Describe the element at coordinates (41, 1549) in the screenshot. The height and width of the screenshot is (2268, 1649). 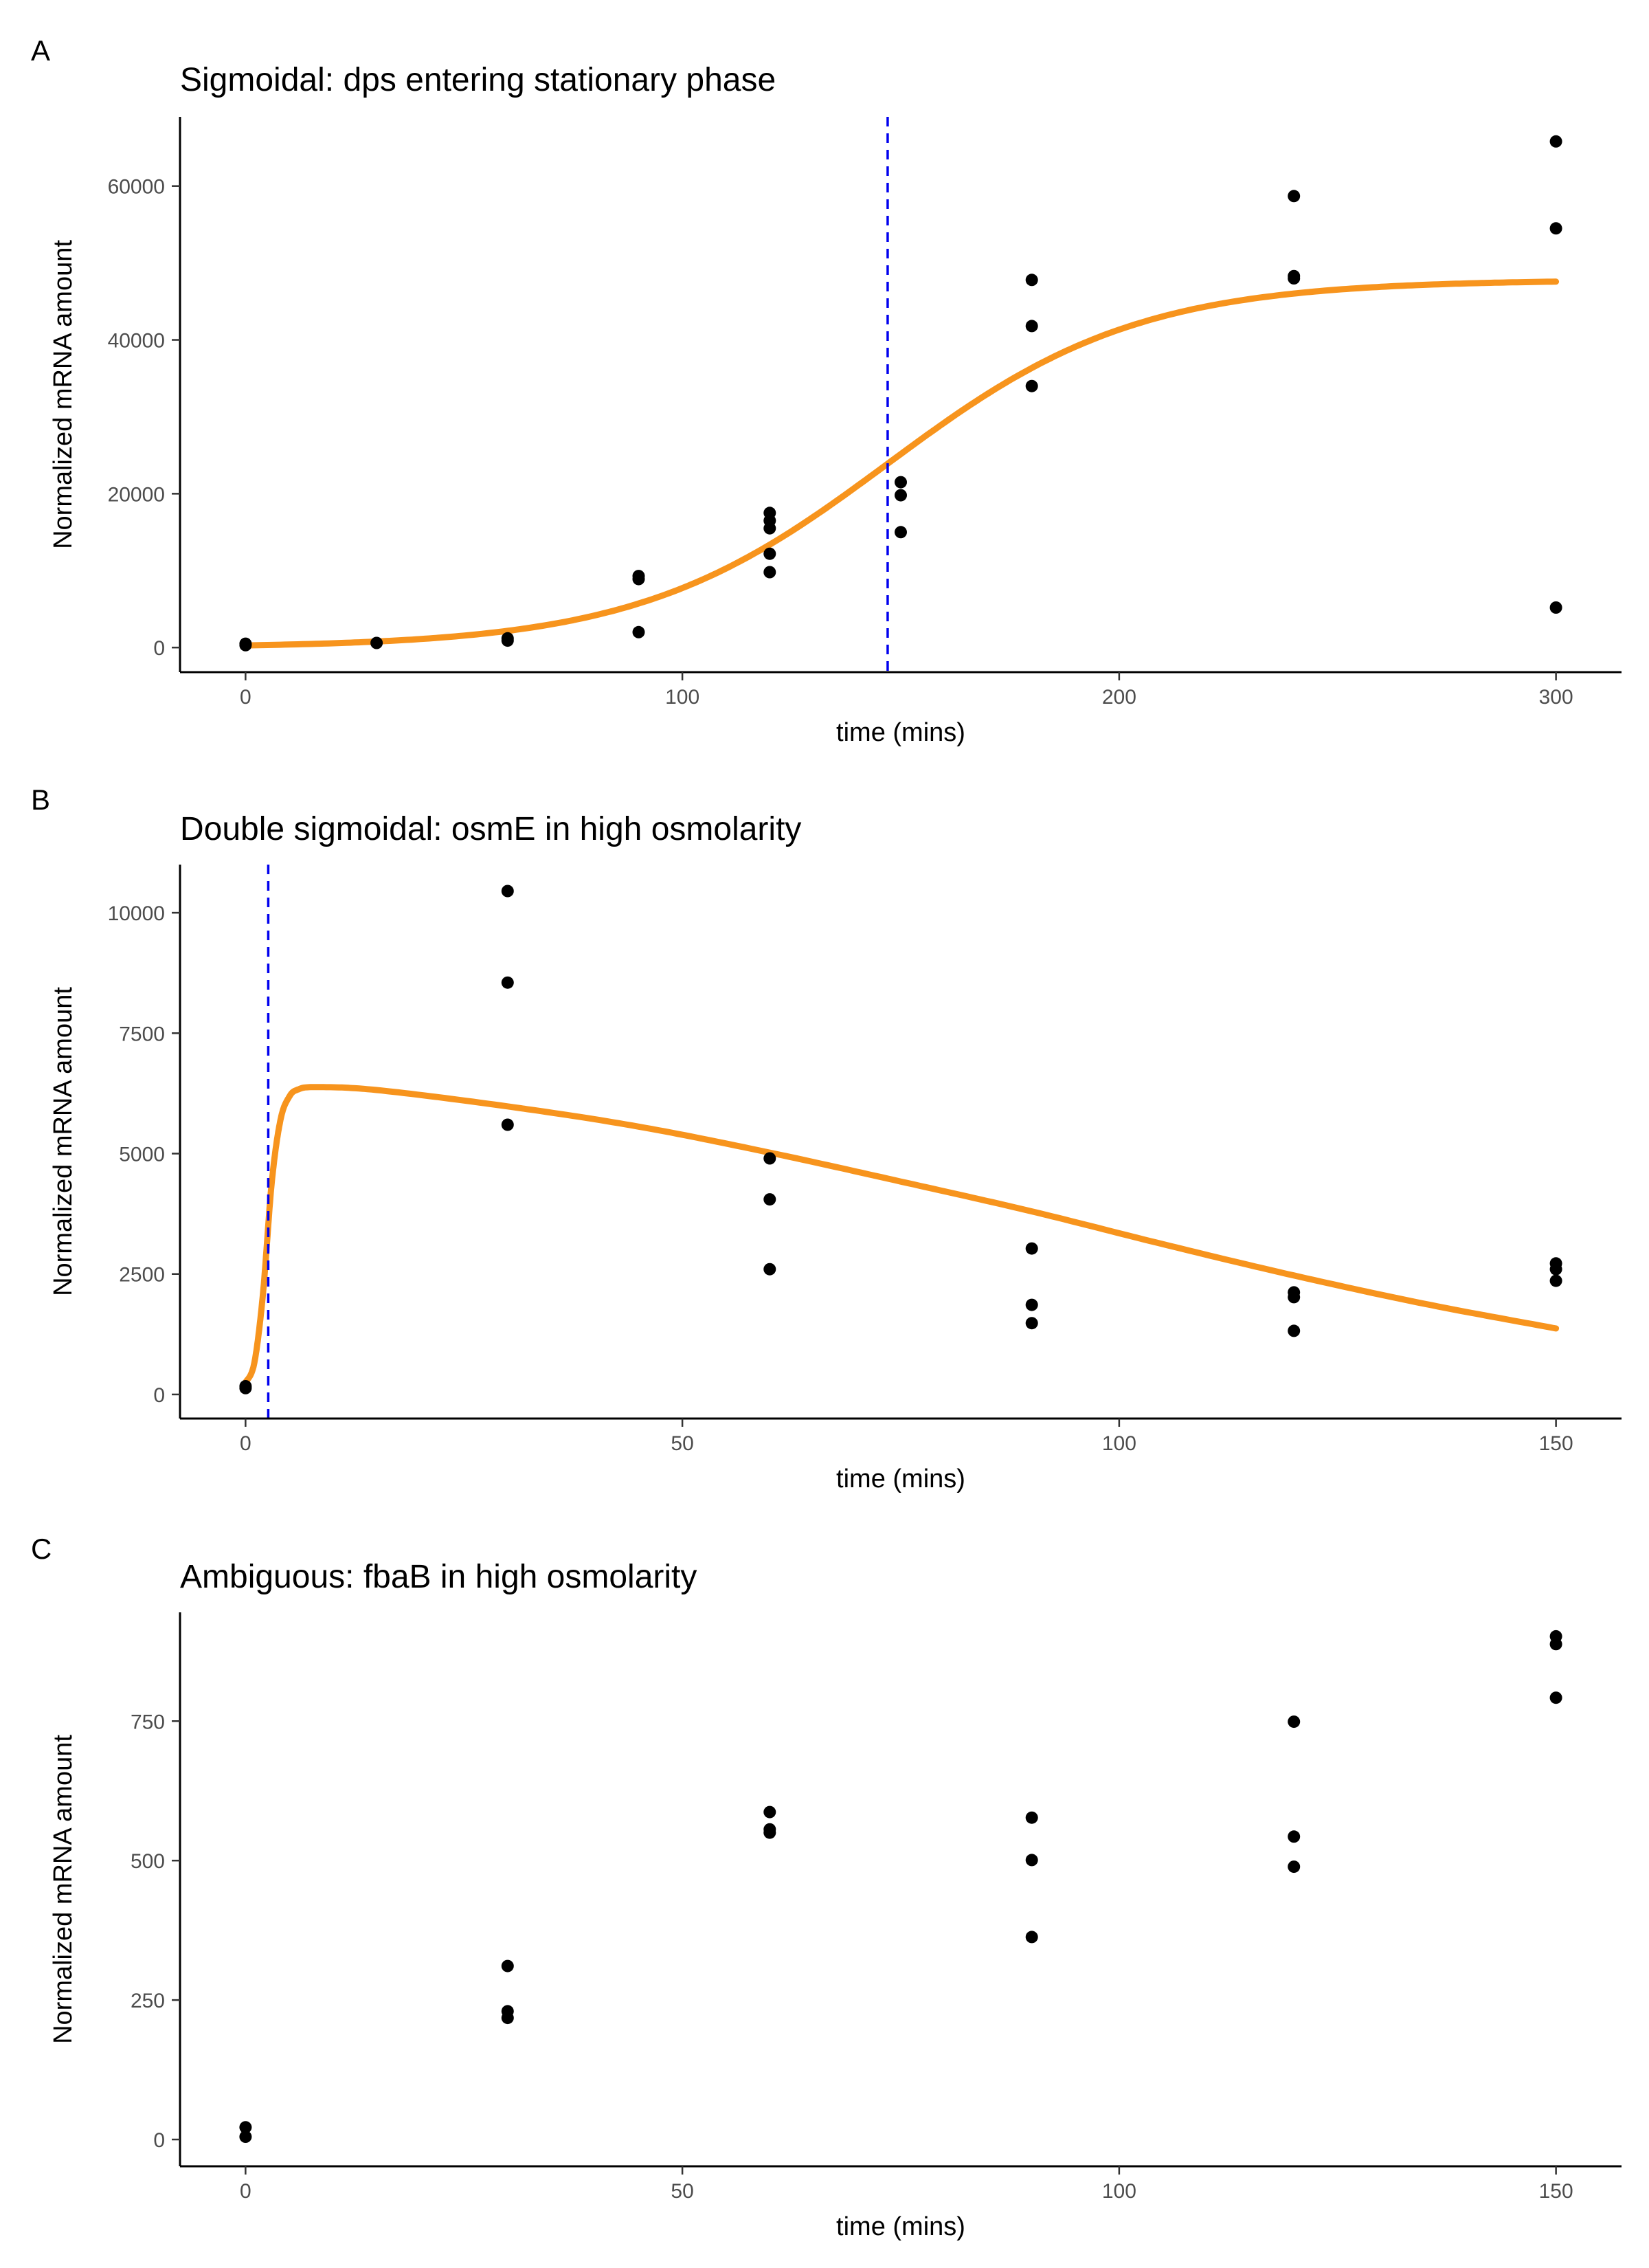
I see `panel-letter: C` at that location.